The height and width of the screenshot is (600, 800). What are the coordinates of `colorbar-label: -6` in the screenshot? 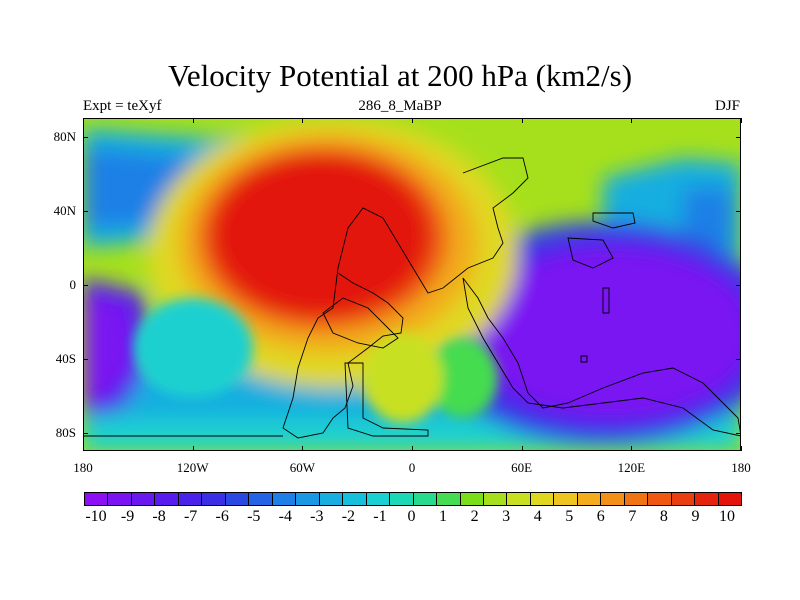 It's located at (222, 516).